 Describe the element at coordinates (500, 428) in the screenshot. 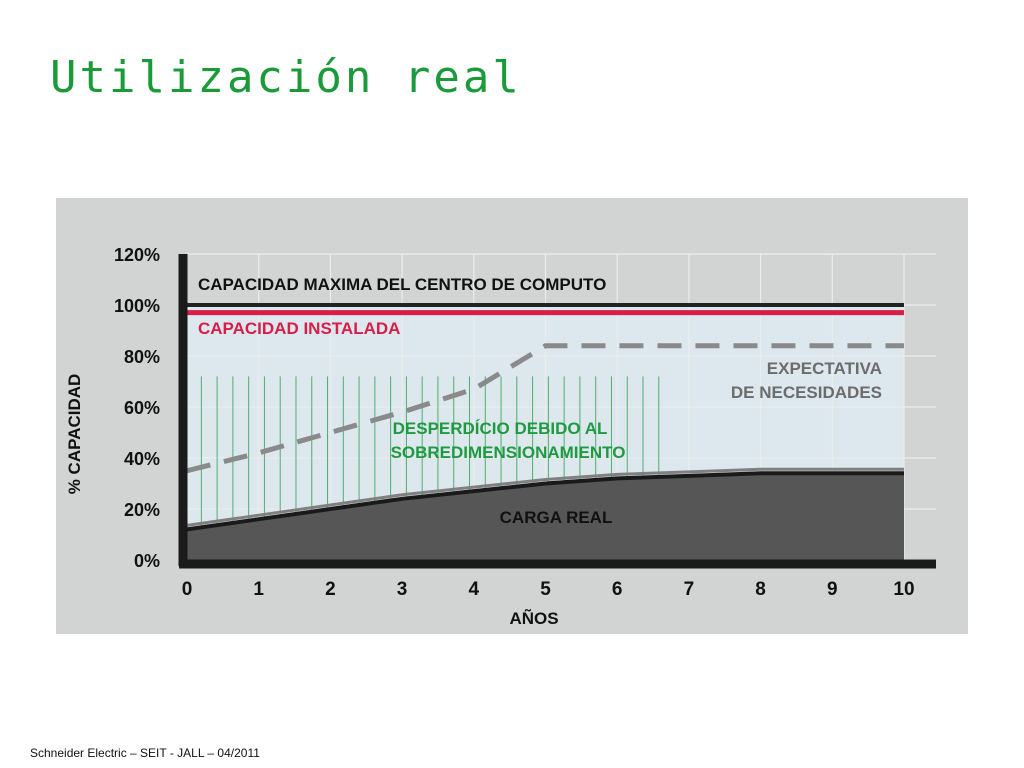

I see `waste-label-line1: DESPERDÍCIO DEBIDO AL` at that location.